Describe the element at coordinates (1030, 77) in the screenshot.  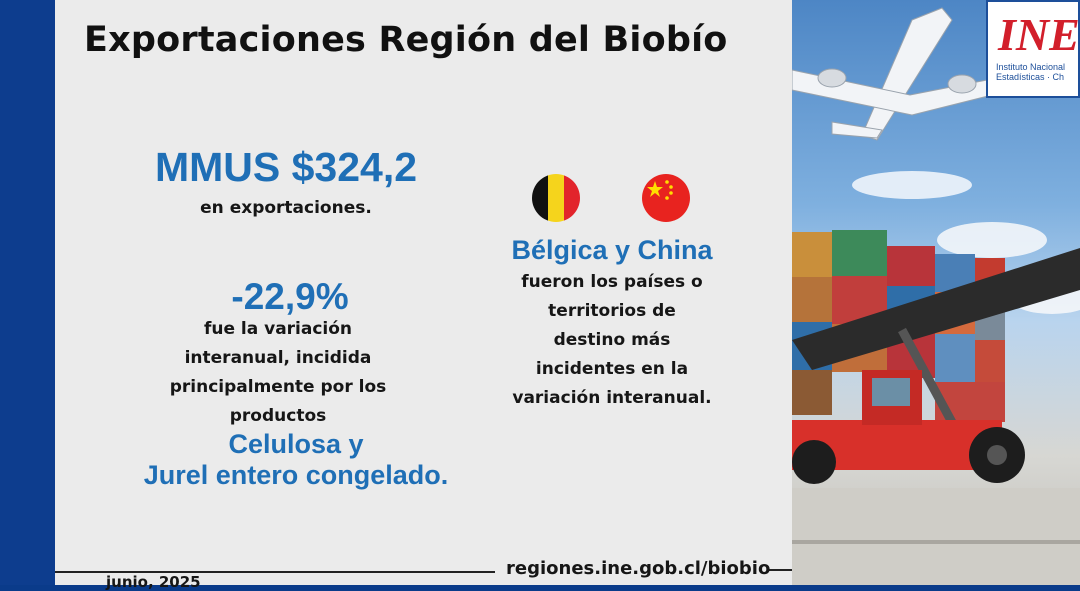
I see `logo-line-2: Estadísticas · Ch` at that location.